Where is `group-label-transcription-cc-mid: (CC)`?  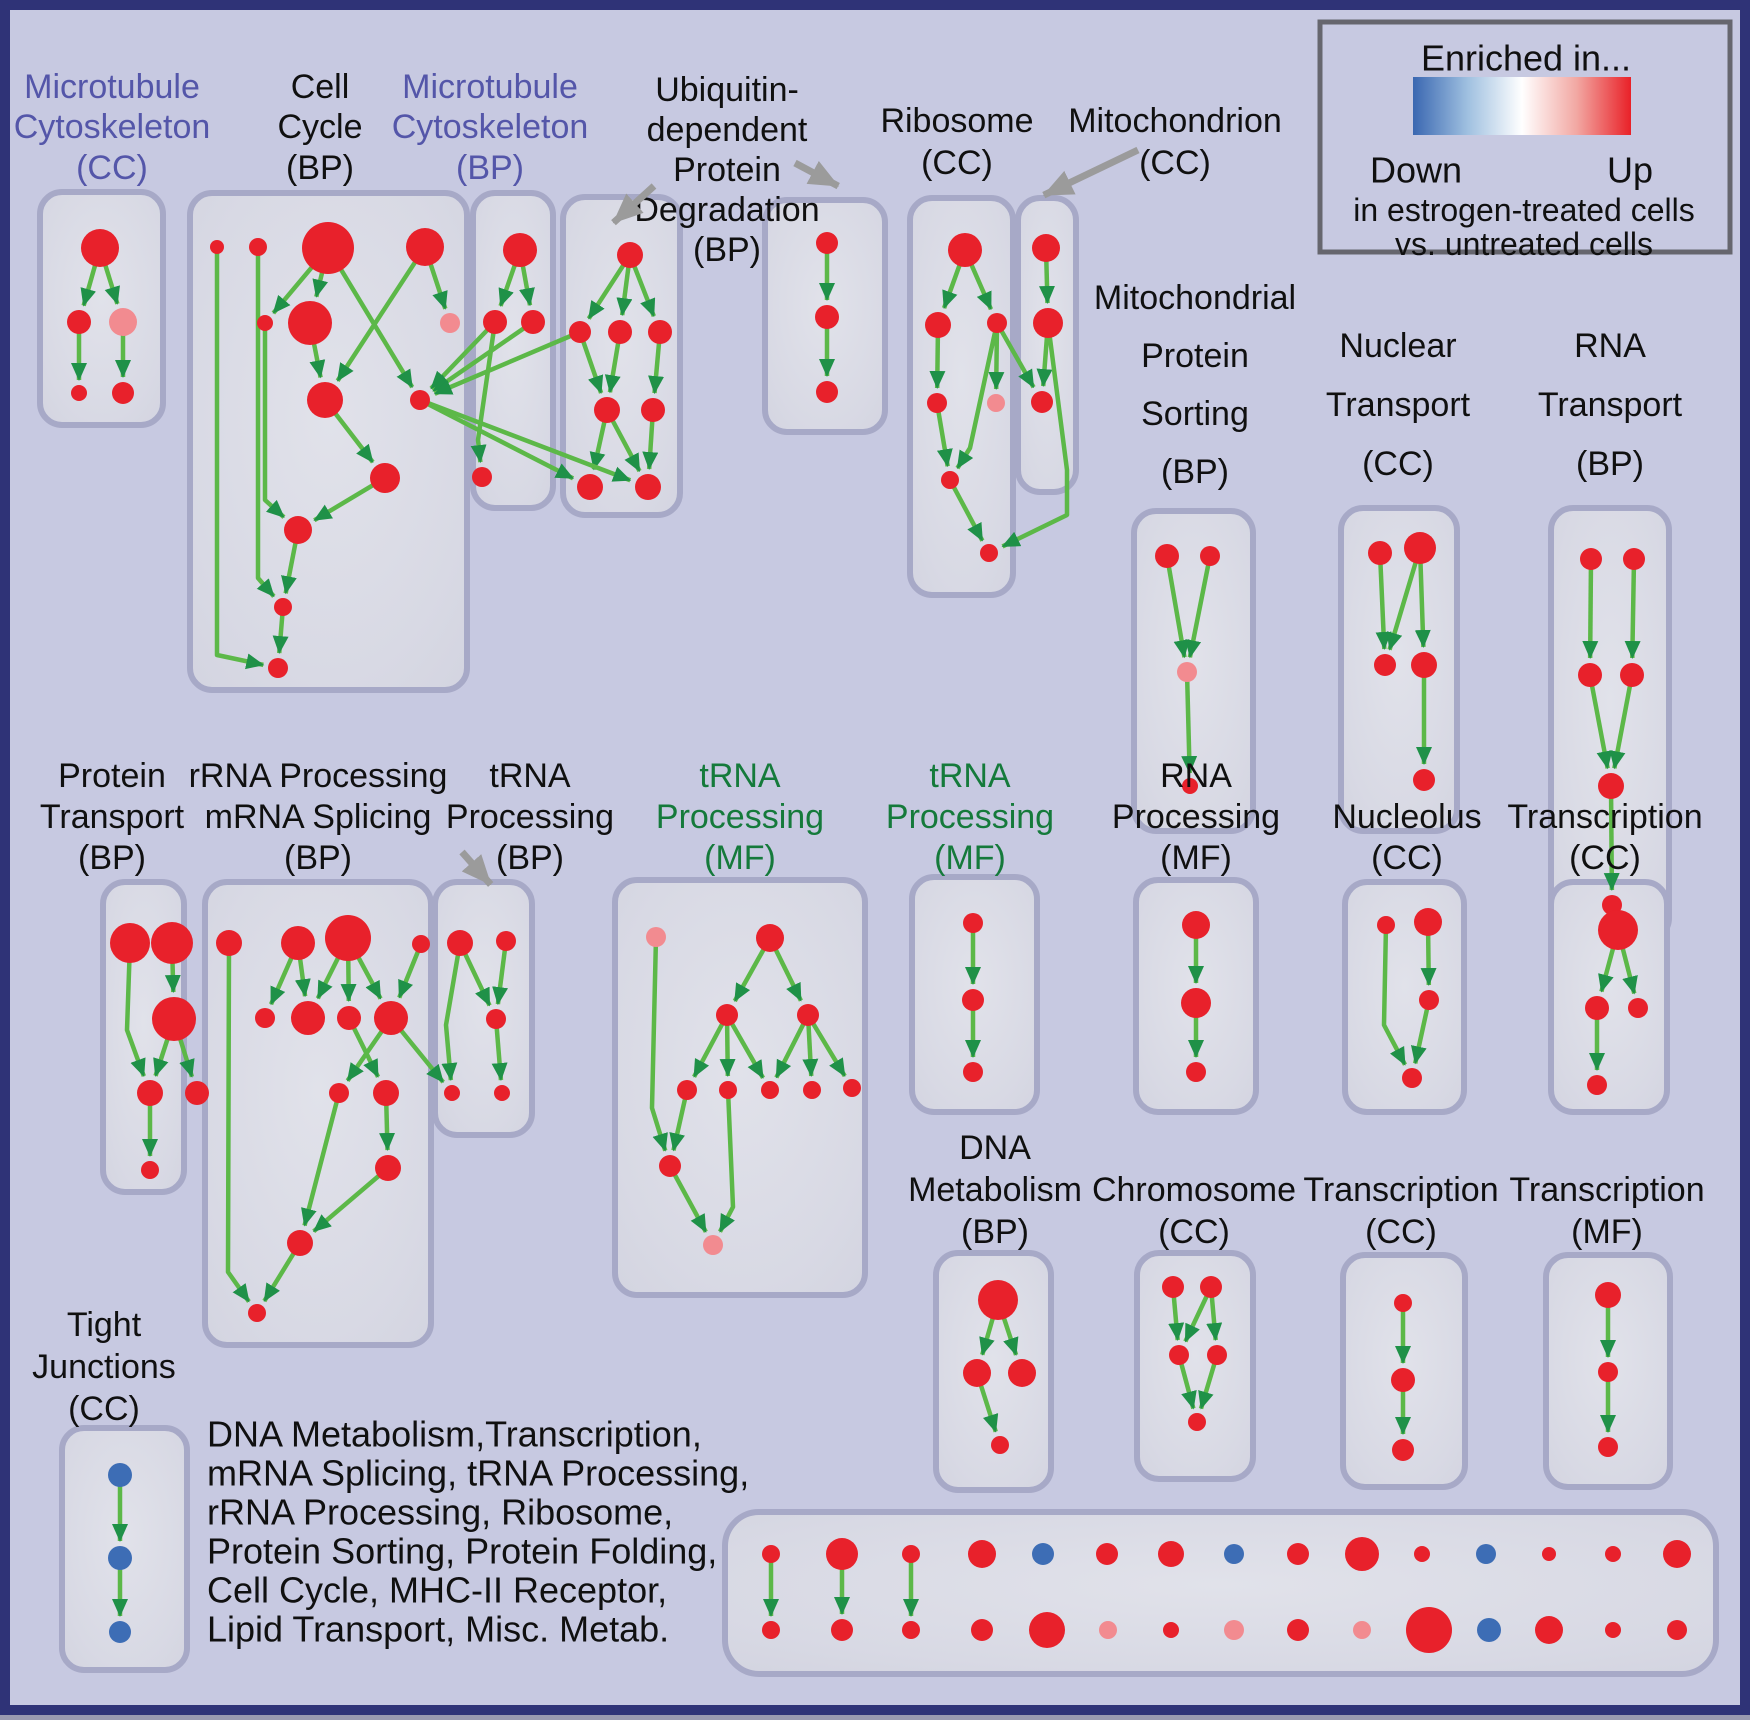 group-label-transcription-cc-mid: (CC) is located at coordinates (1605, 858).